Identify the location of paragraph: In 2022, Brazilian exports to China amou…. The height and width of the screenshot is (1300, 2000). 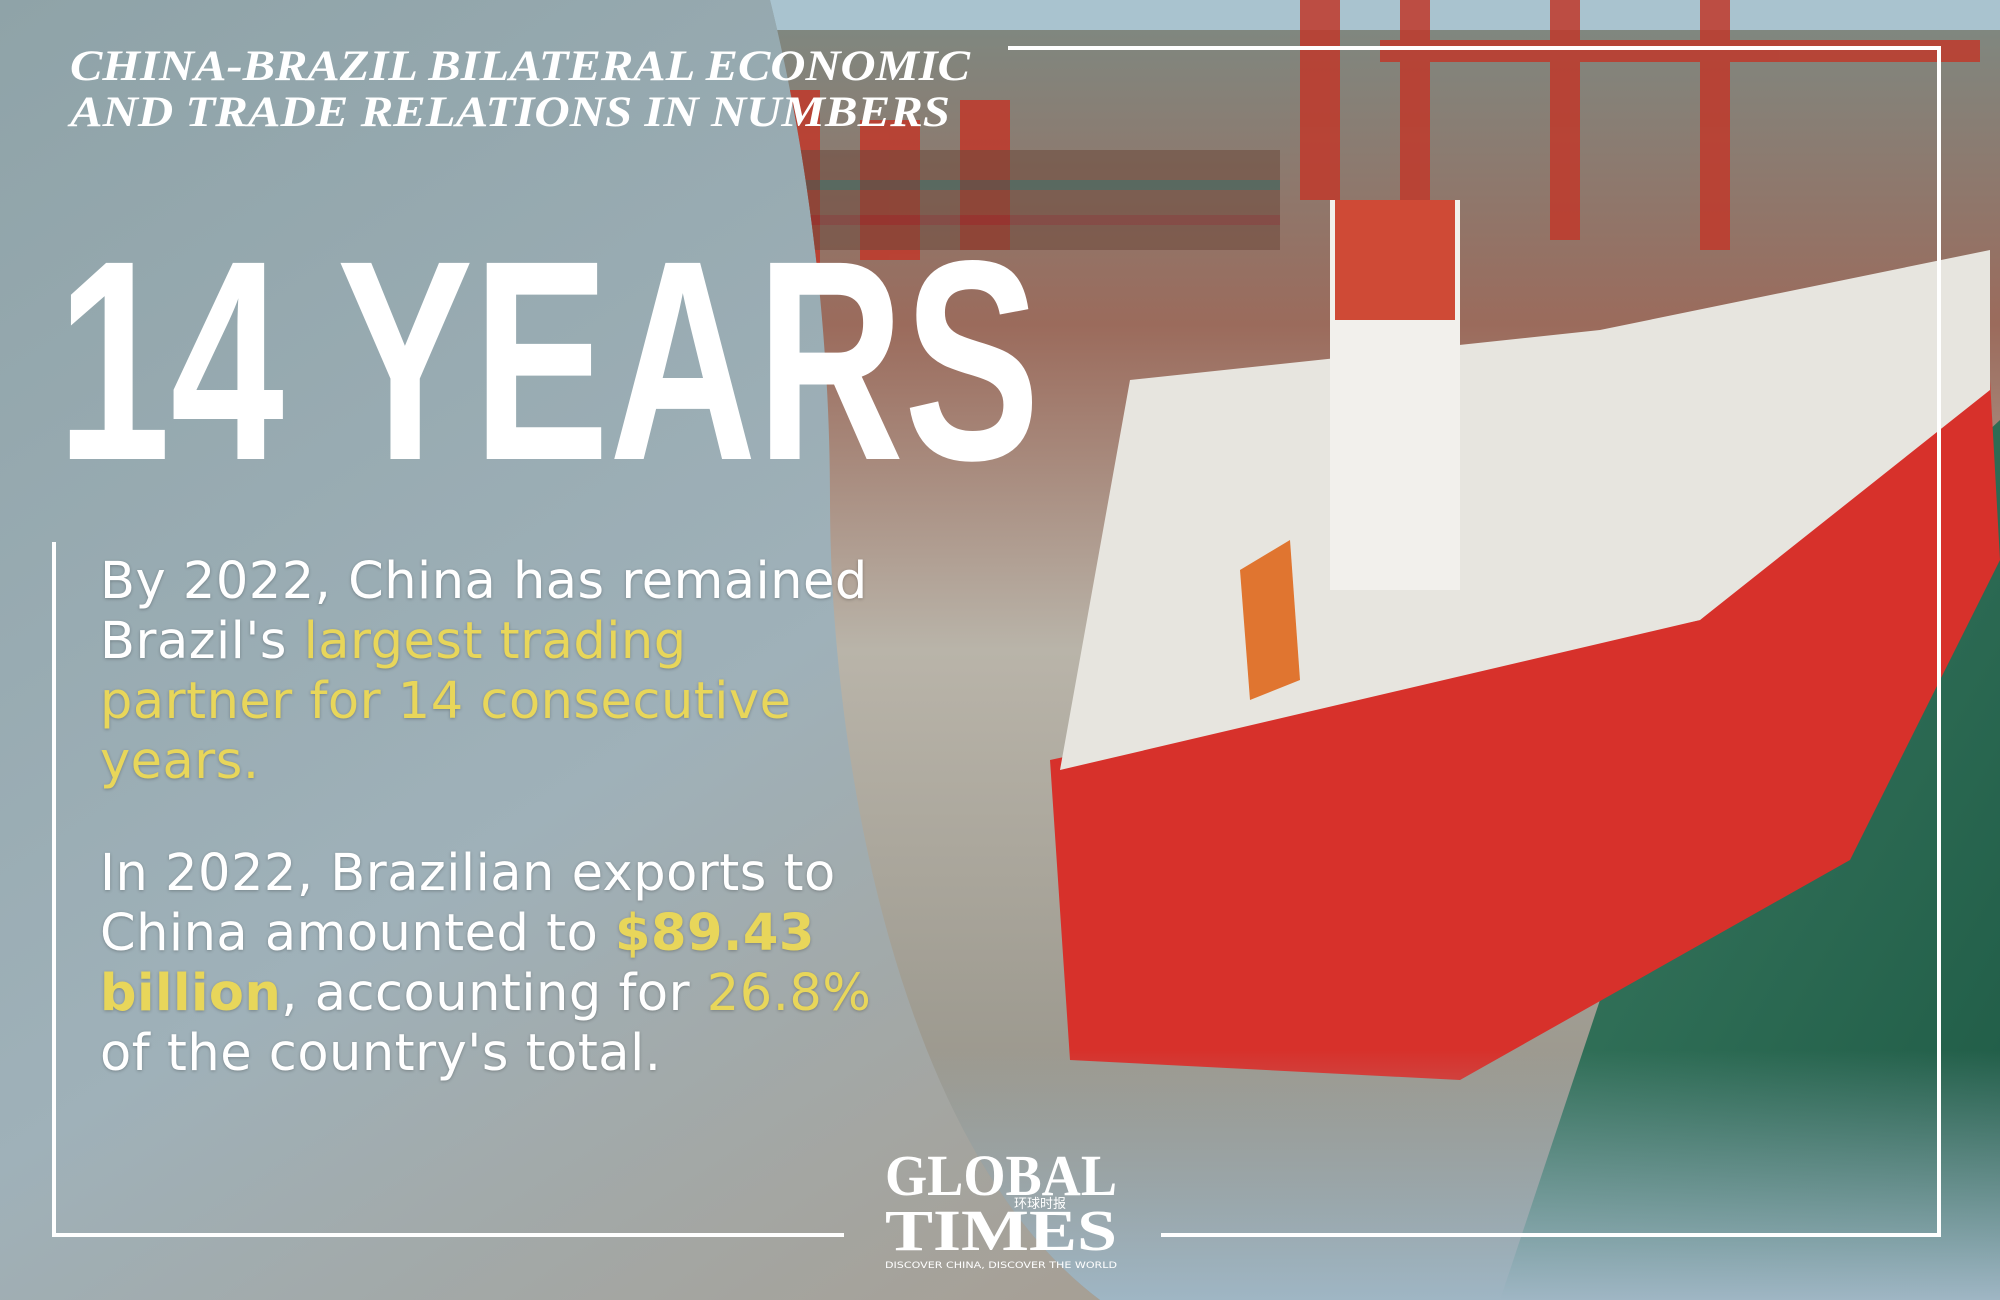
(495, 964).